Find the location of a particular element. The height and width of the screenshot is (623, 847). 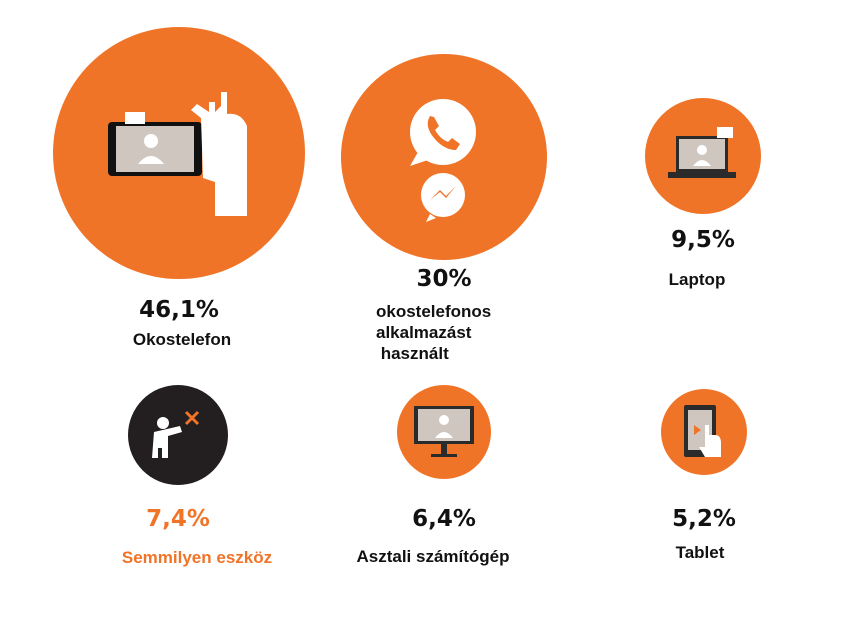

bubble-tablet is located at coordinates (704, 432).